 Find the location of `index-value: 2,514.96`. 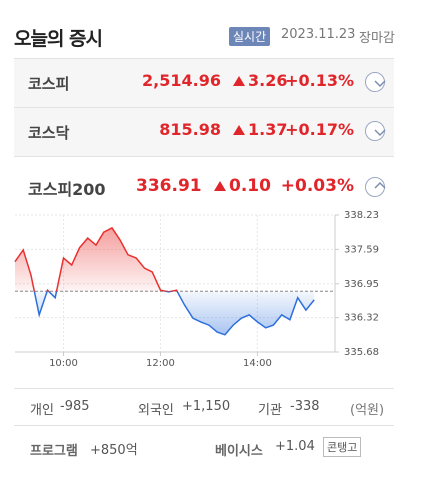

index-value: 2,514.96 is located at coordinates (181, 80).